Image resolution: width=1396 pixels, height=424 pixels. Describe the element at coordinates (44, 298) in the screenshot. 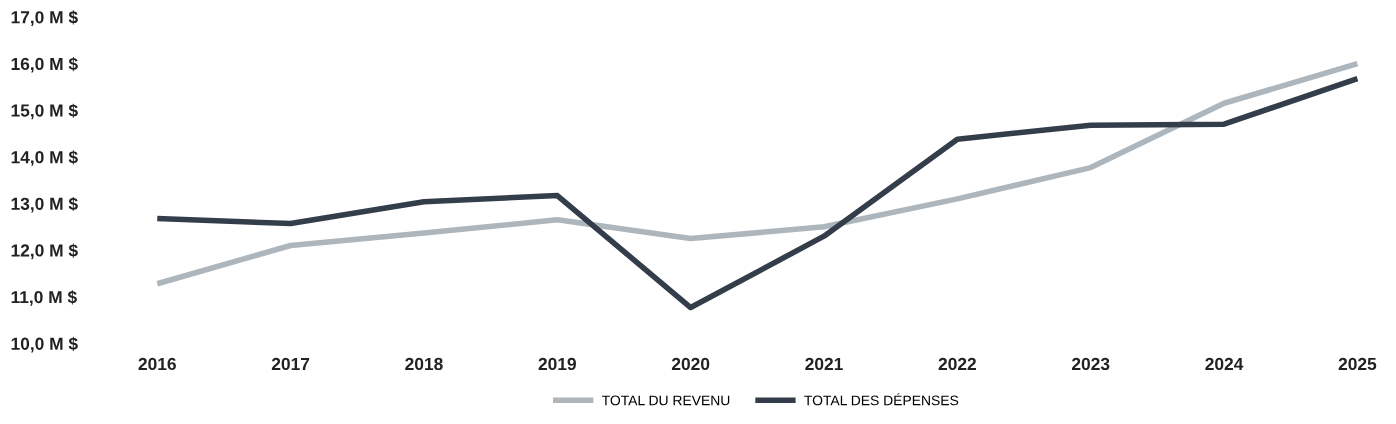

I see `y-tick-label: 11,0 M $` at that location.